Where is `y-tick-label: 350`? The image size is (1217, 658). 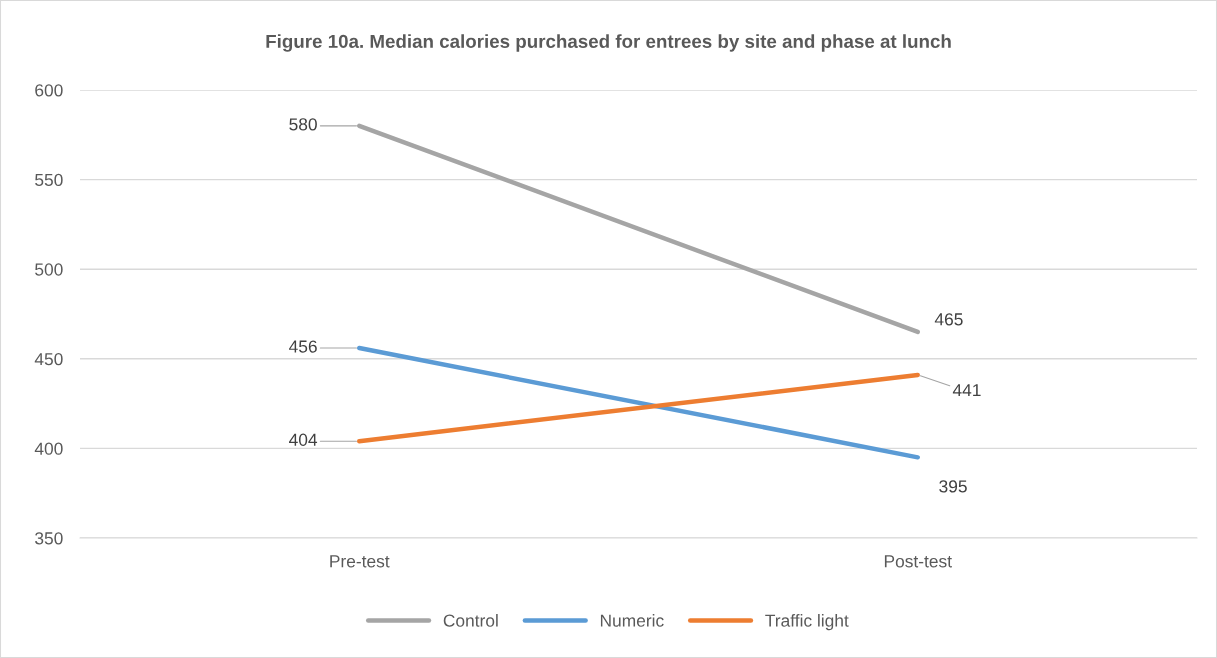
y-tick-label: 350 is located at coordinates (49, 538).